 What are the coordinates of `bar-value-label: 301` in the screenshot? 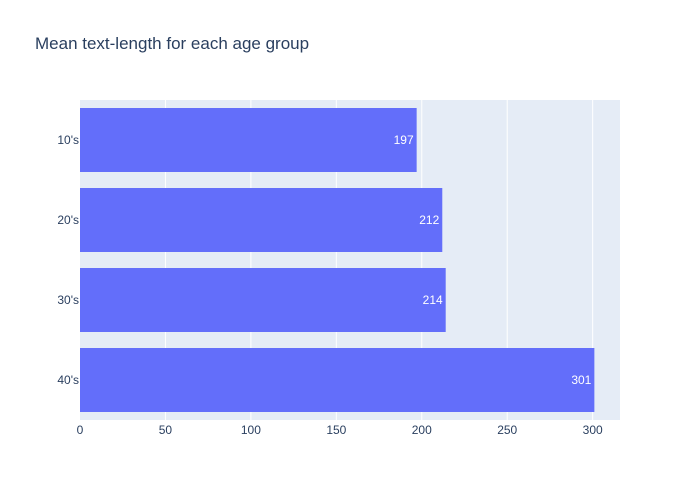 It's located at (581, 380).